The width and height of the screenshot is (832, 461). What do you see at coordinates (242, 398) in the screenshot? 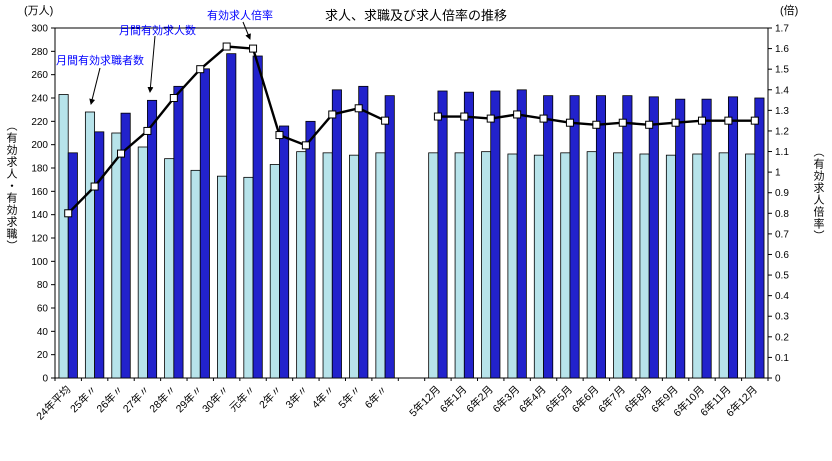
I see `x-axis-category-label: 元年〃` at bounding box center [242, 398].